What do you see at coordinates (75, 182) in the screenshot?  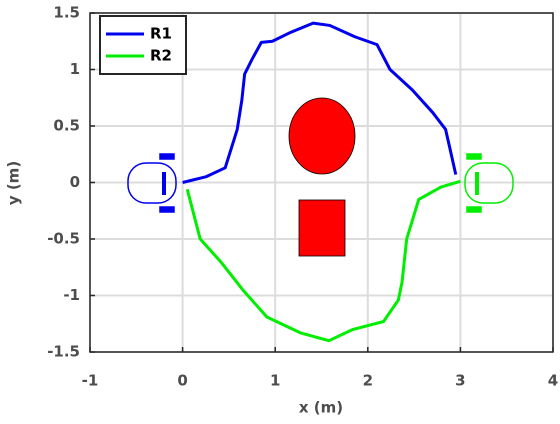 I see `y-tick-label: 0` at bounding box center [75, 182].